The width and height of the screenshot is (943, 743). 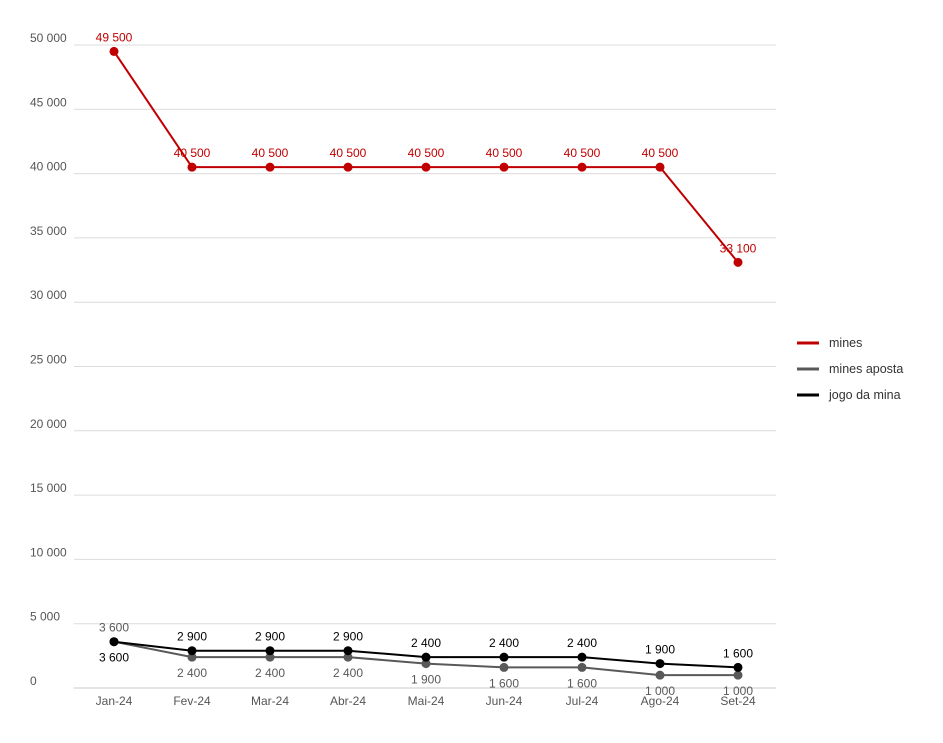 What do you see at coordinates (660, 650) in the screenshot?
I see `data-label-jogo-da-mina: 1 900` at bounding box center [660, 650].